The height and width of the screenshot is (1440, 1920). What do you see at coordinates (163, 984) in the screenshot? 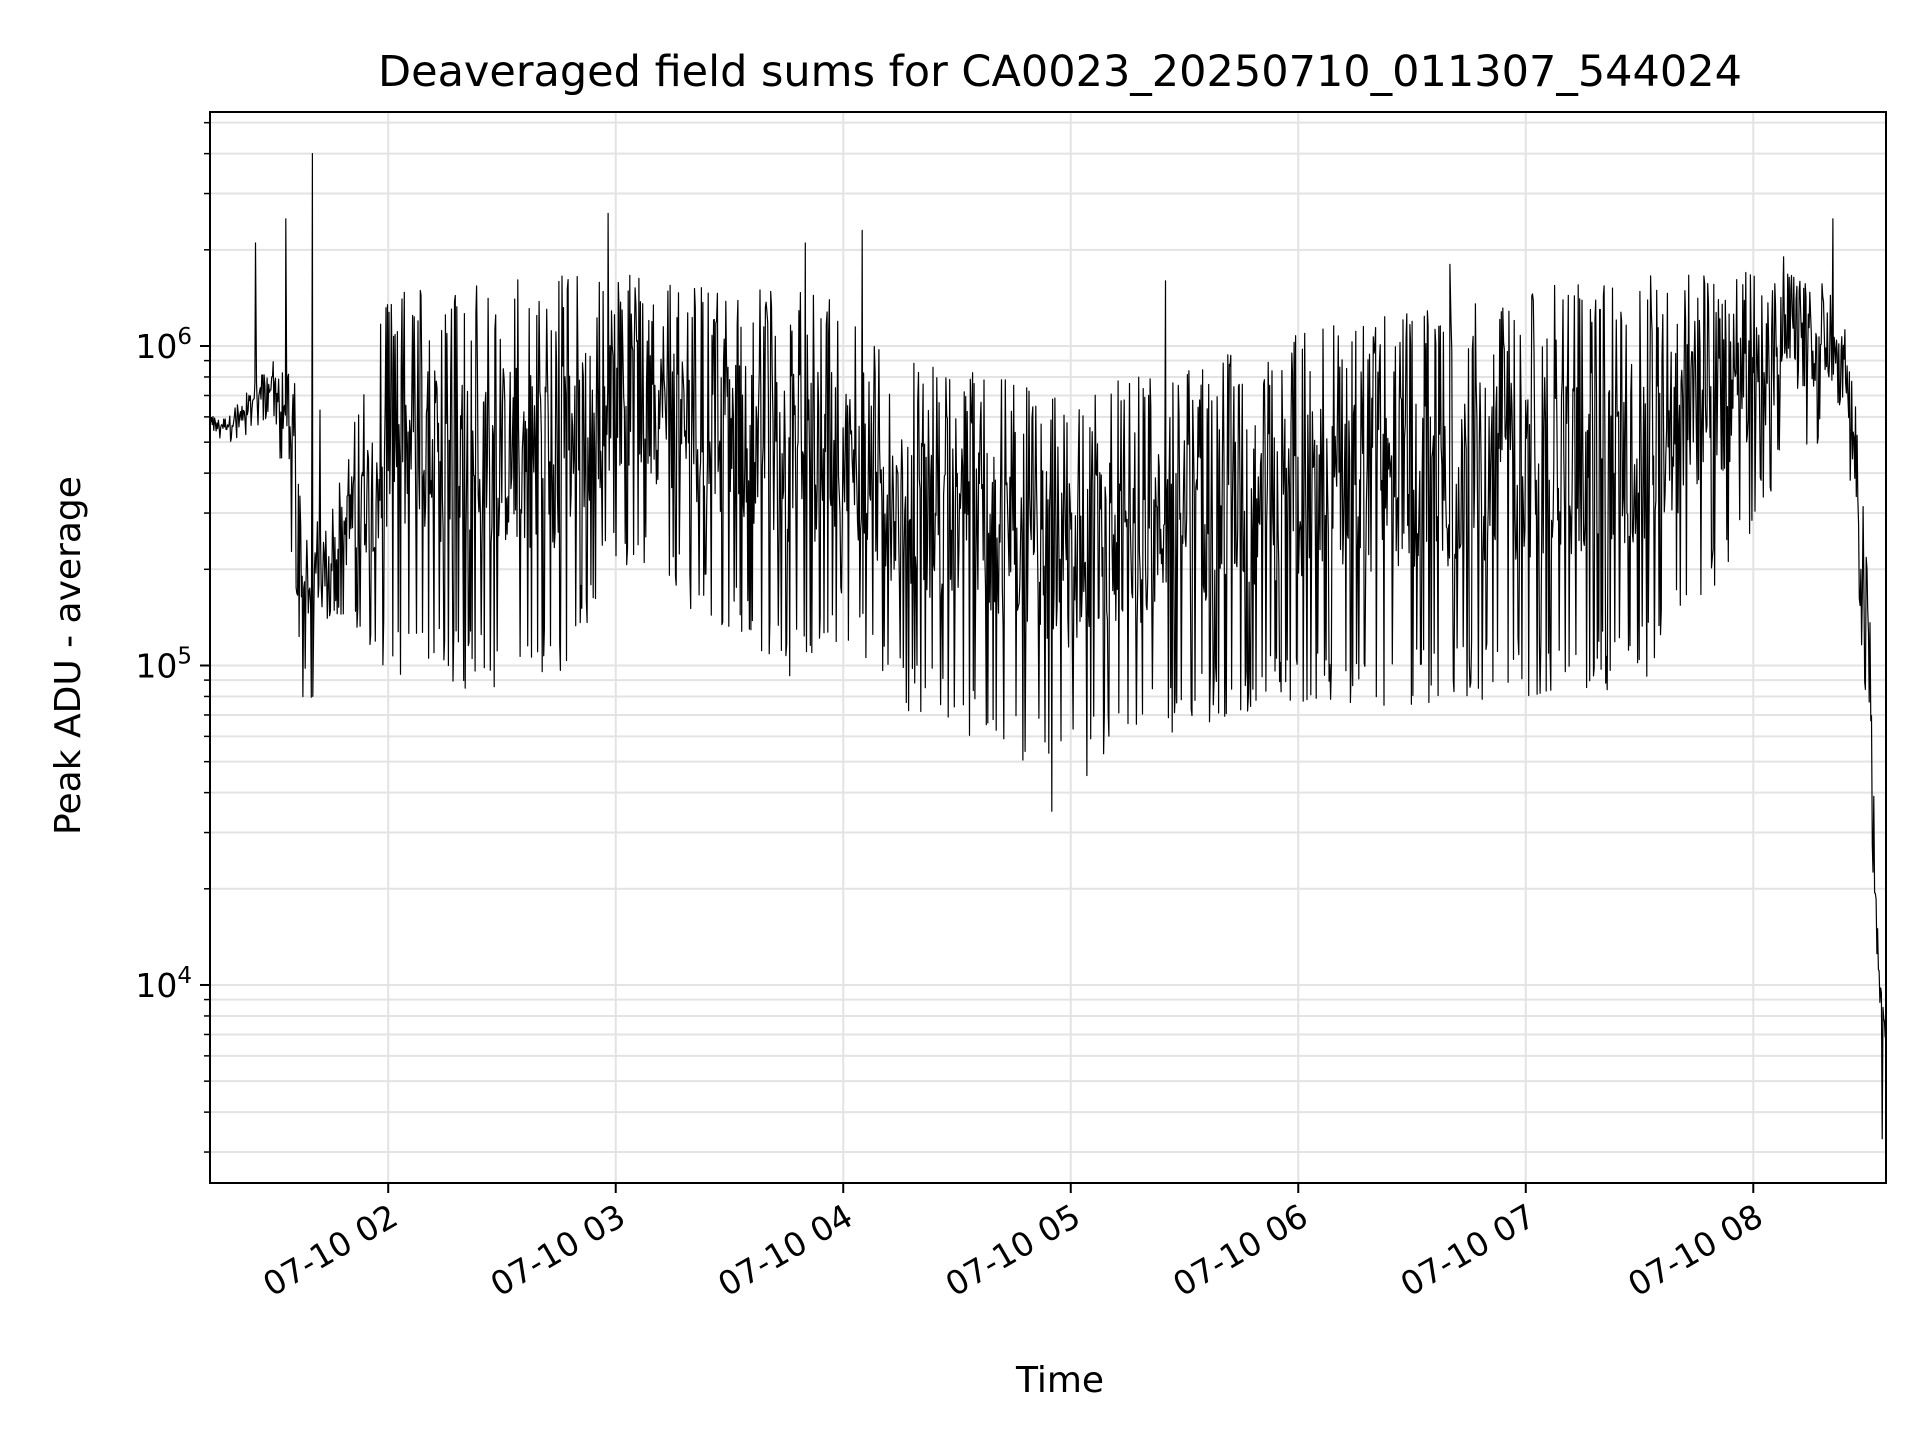
I see `y-tick-label: 104` at bounding box center [163, 984].